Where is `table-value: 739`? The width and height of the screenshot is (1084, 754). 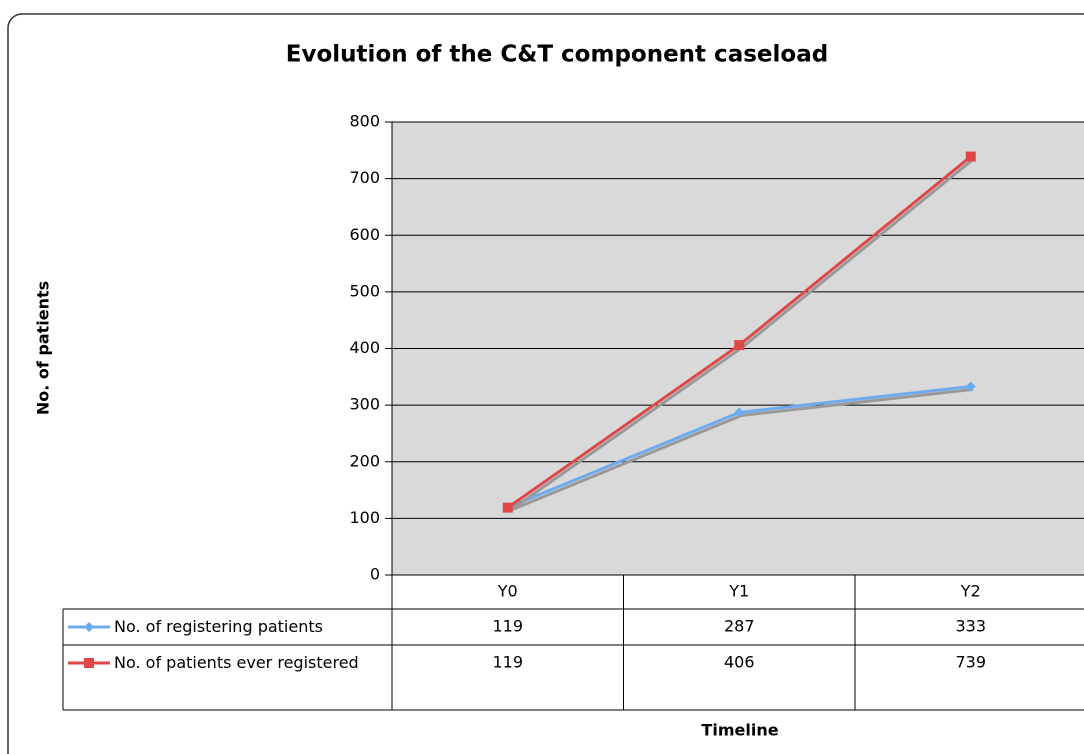 table-value: 739 is located at coordinates (970, 662).